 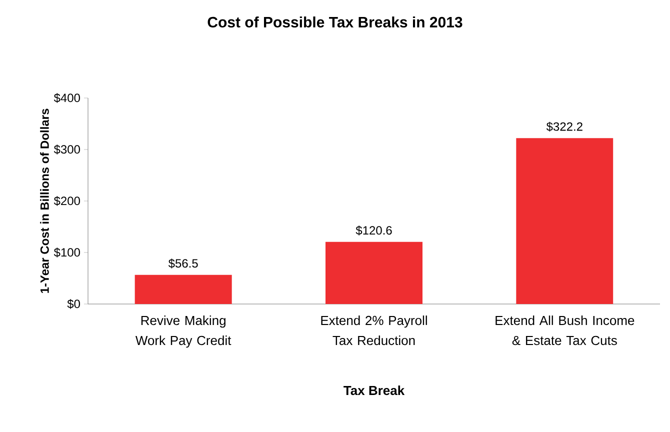 I want to click on data-label: $120.6, so click(x=374, y=231).